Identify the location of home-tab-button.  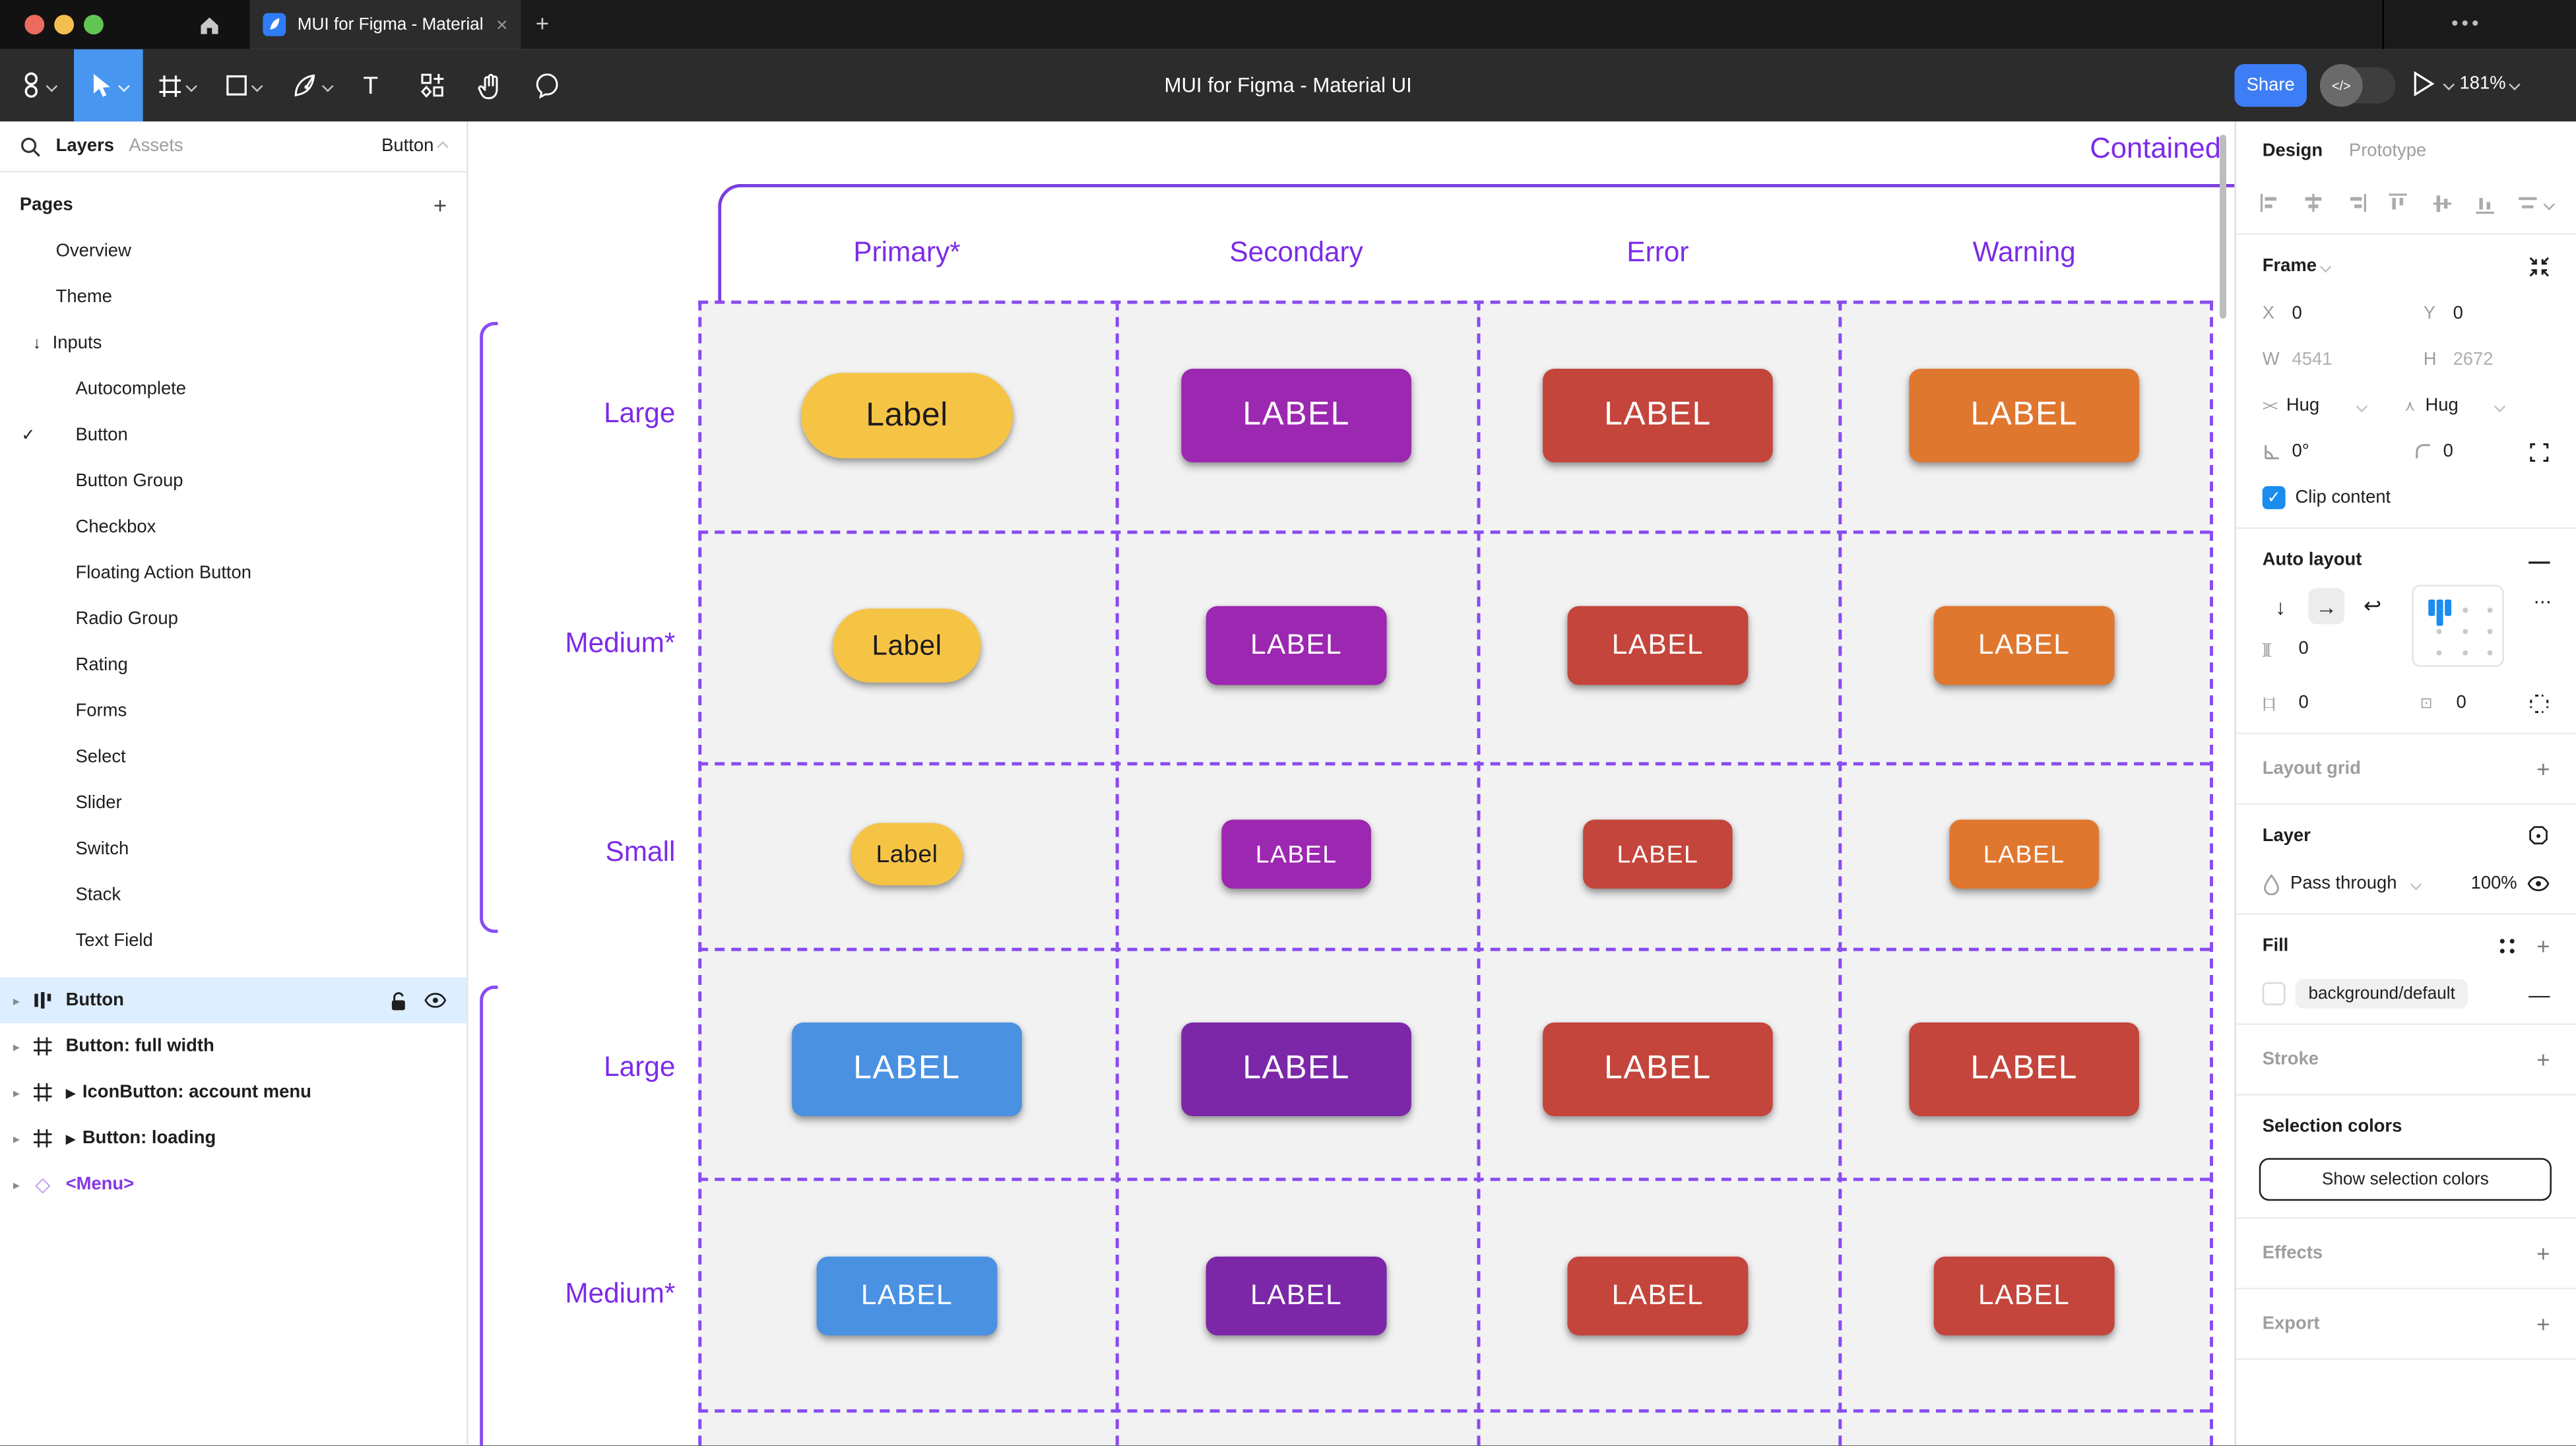
(208, 24).